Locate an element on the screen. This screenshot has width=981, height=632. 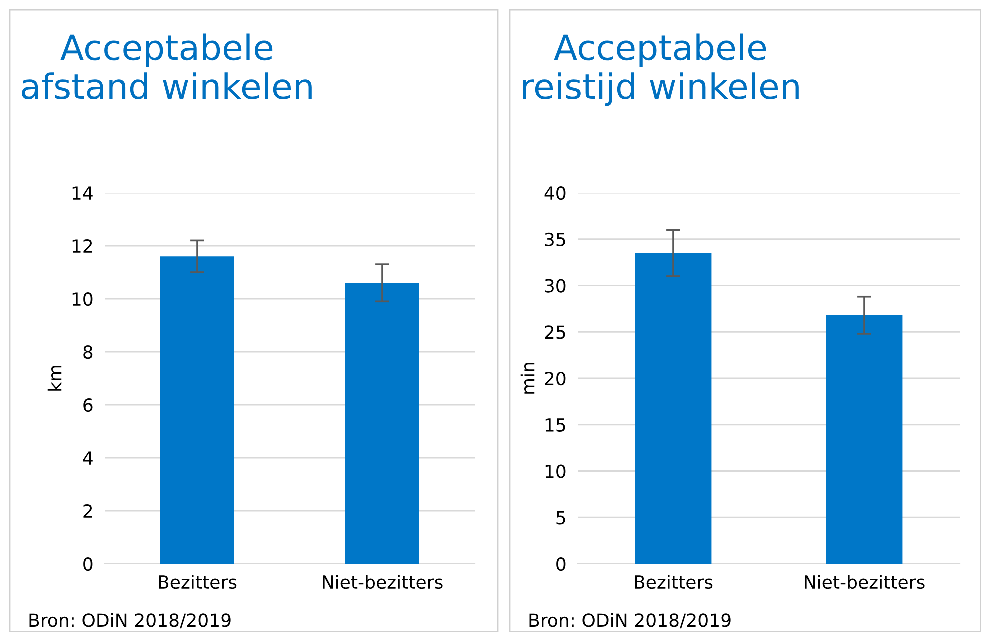
y-axis-title: min is located at coordinates (527, 378).